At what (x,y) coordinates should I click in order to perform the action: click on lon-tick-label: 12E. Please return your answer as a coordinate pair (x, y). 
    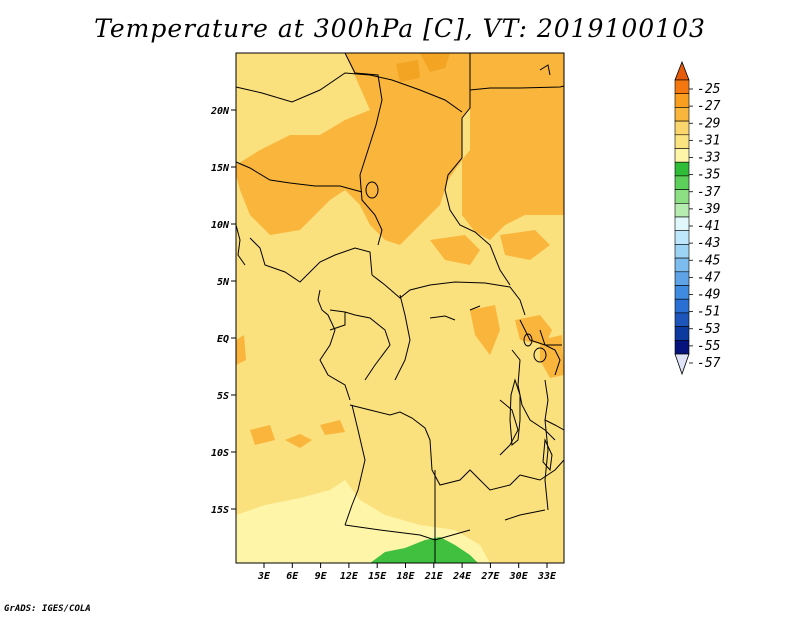
    Looking at the image, I should click on (349, 576).